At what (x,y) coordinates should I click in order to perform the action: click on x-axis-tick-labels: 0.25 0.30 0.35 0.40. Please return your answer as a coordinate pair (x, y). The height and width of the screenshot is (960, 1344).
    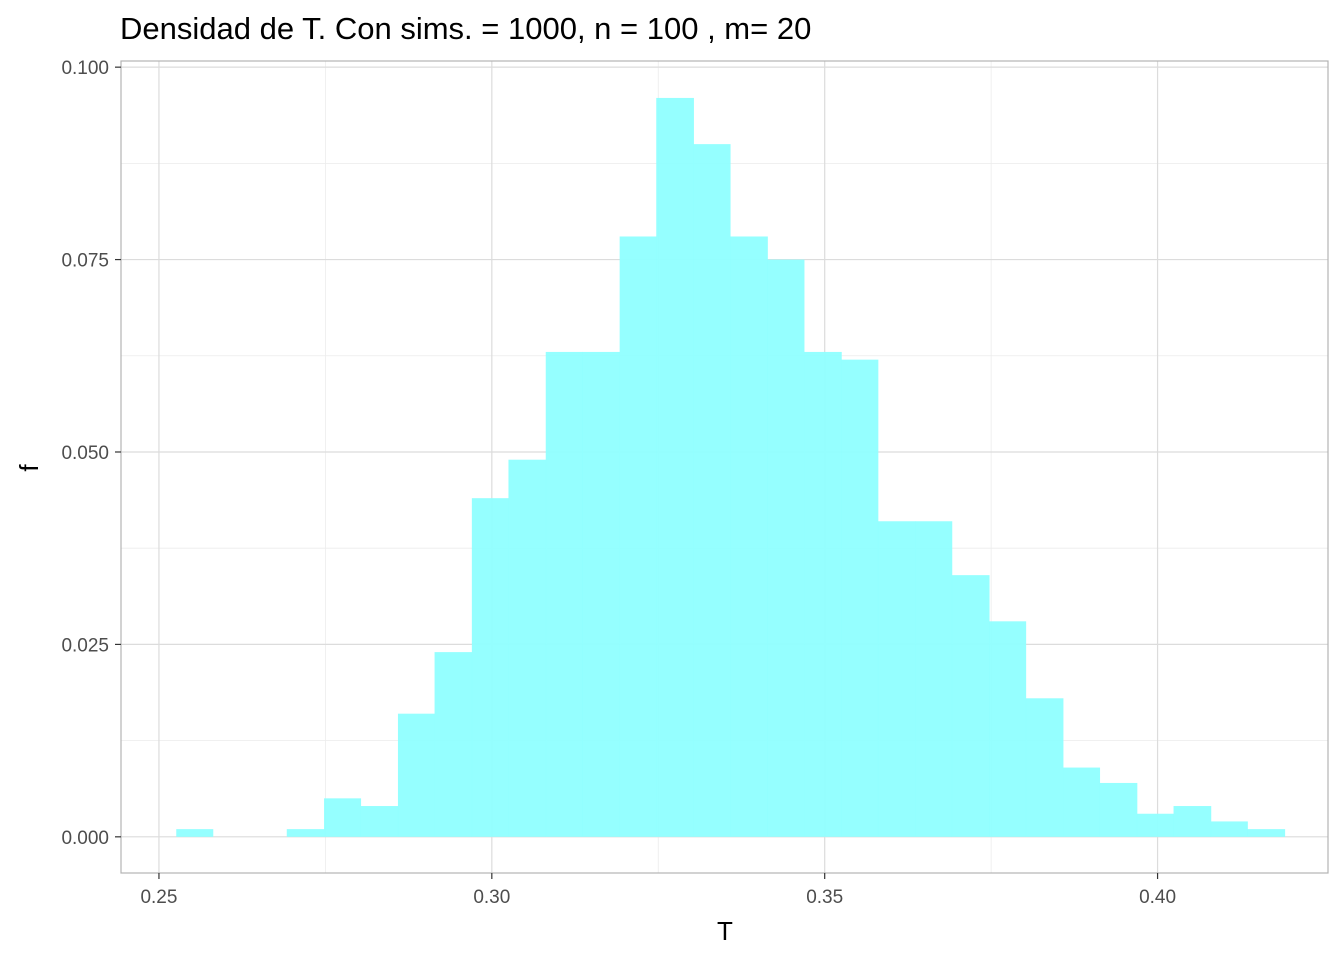
    Looking at the image, I should click on (658, 897).